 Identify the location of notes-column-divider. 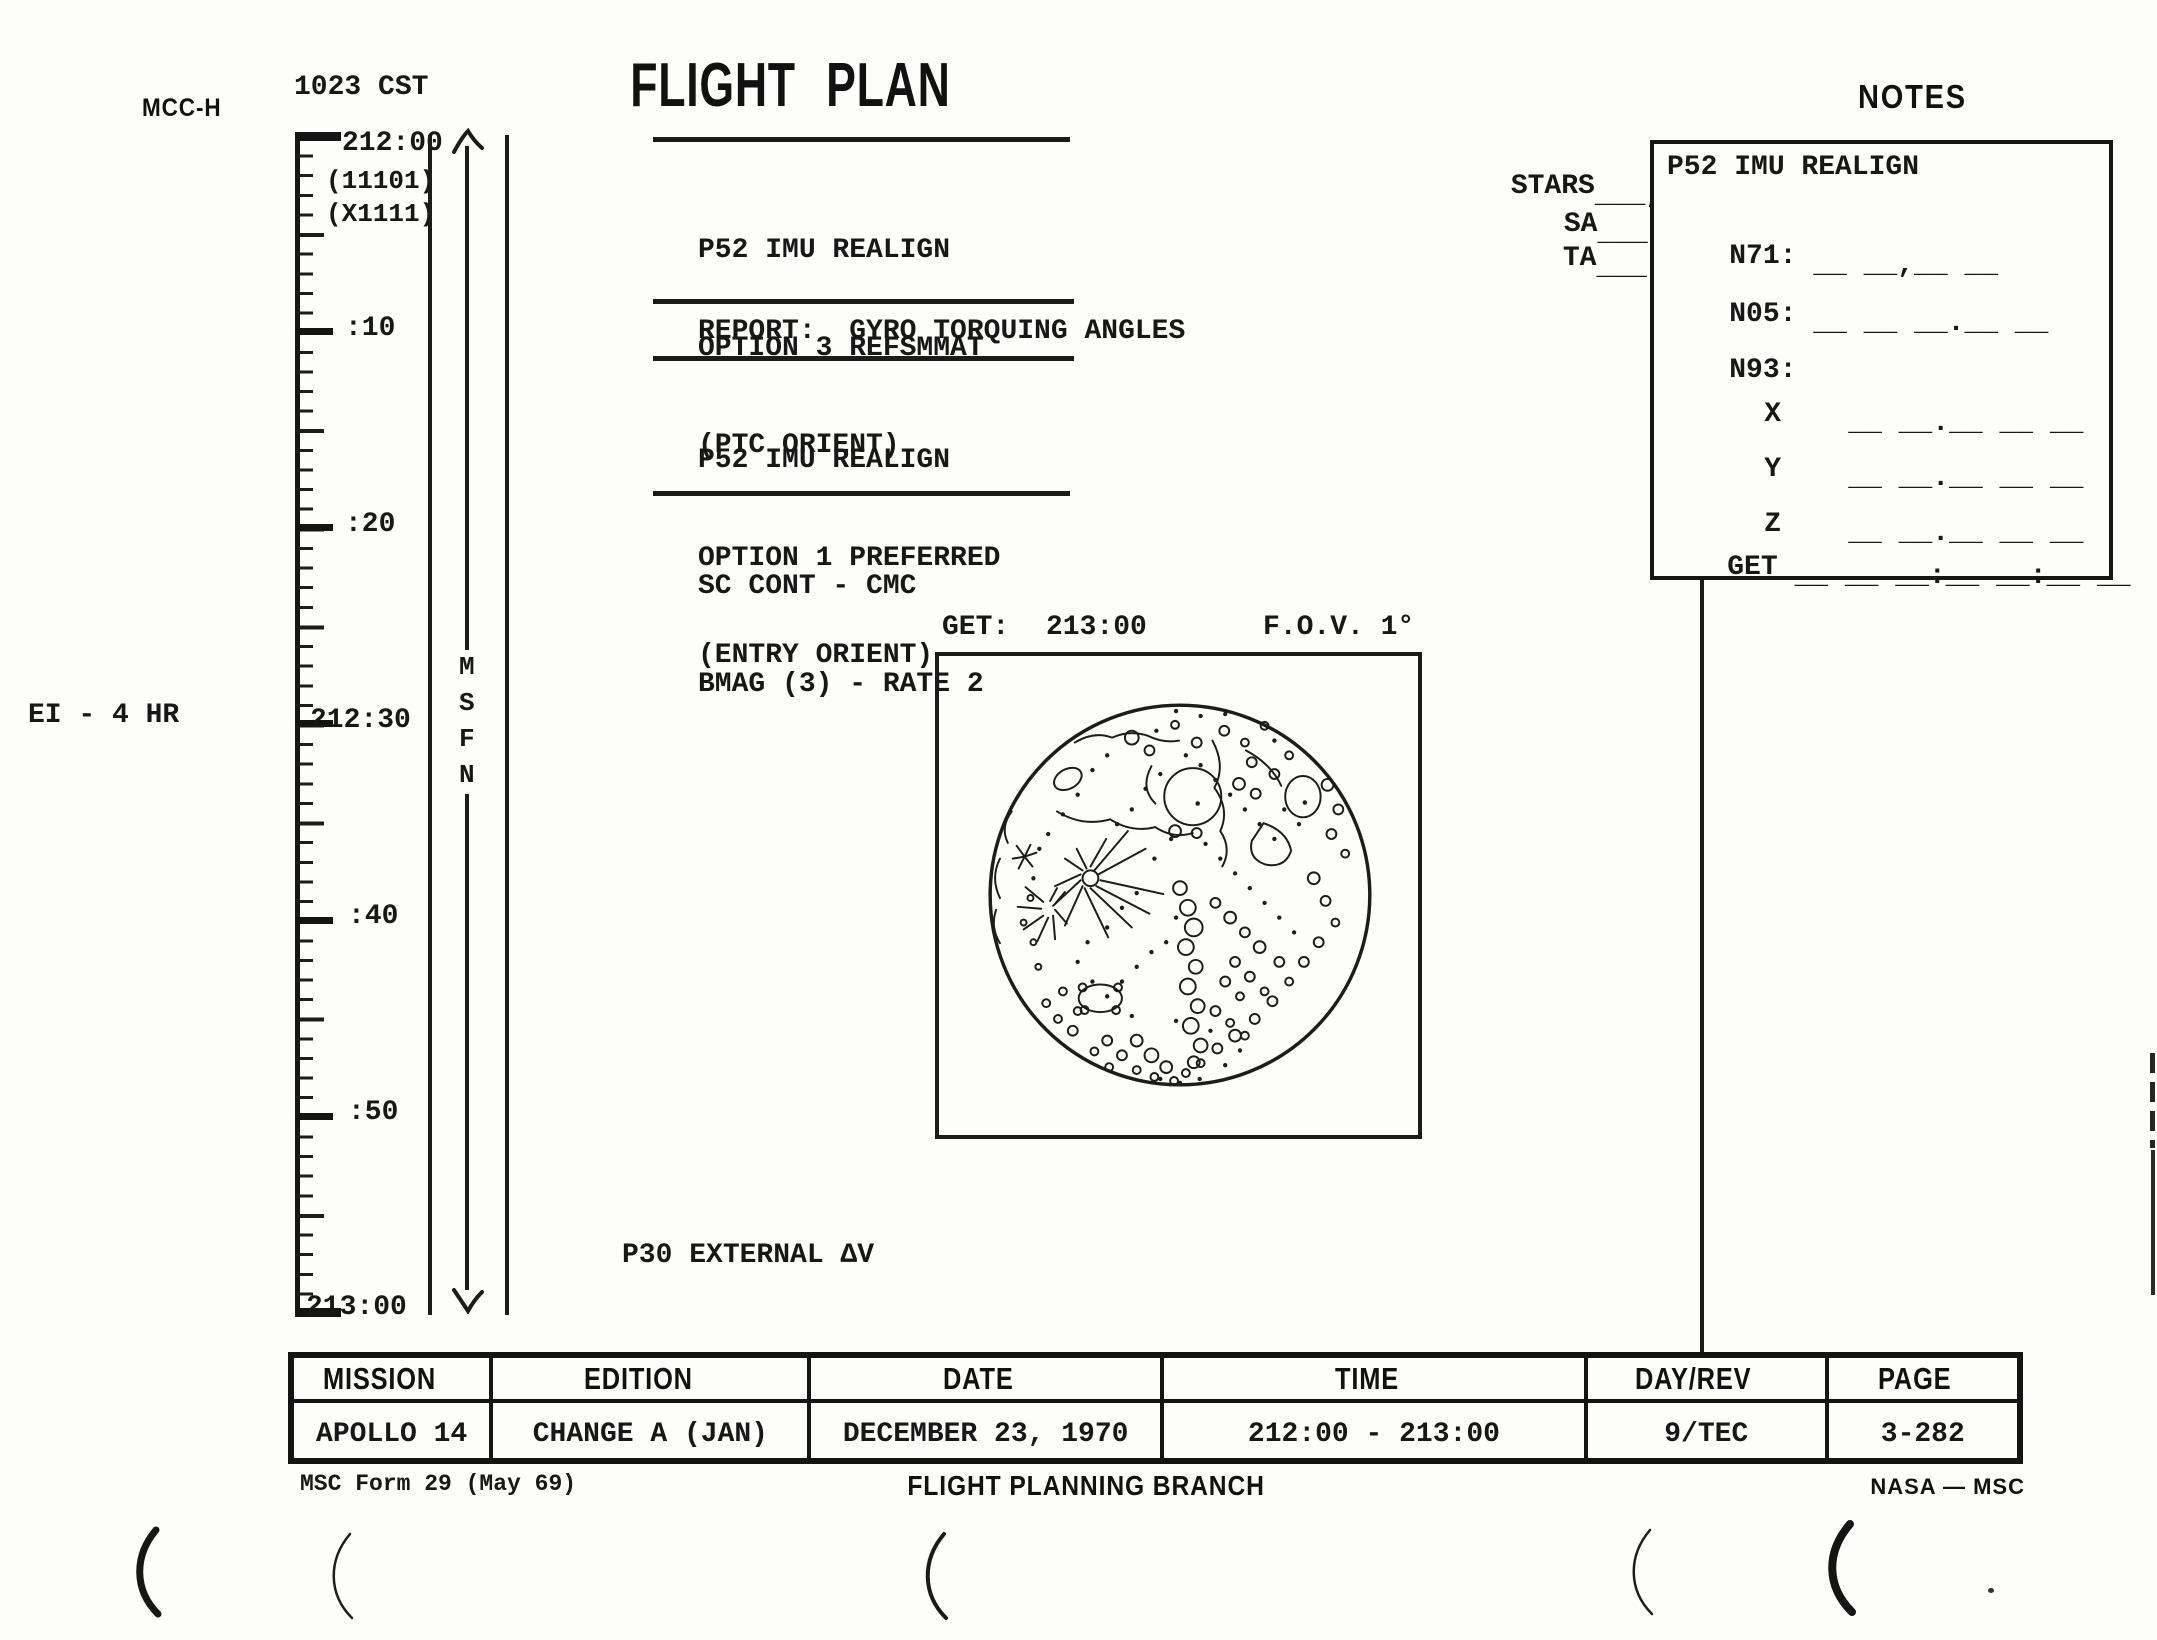
(1702, 962).